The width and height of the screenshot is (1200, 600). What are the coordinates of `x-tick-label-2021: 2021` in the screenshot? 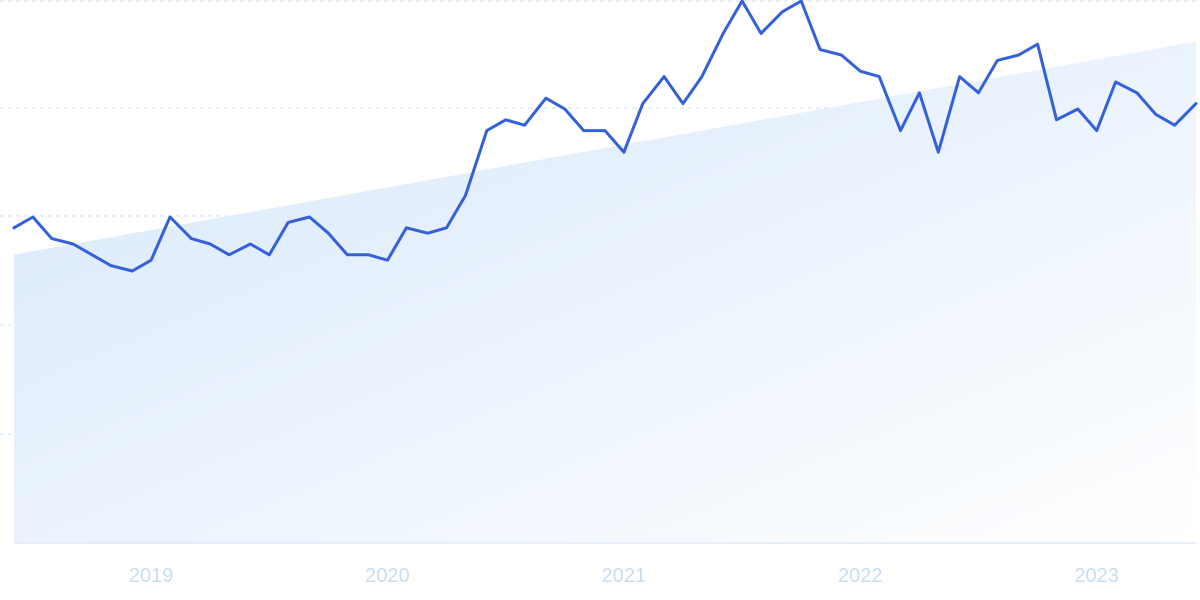 It's located at (624, 576).